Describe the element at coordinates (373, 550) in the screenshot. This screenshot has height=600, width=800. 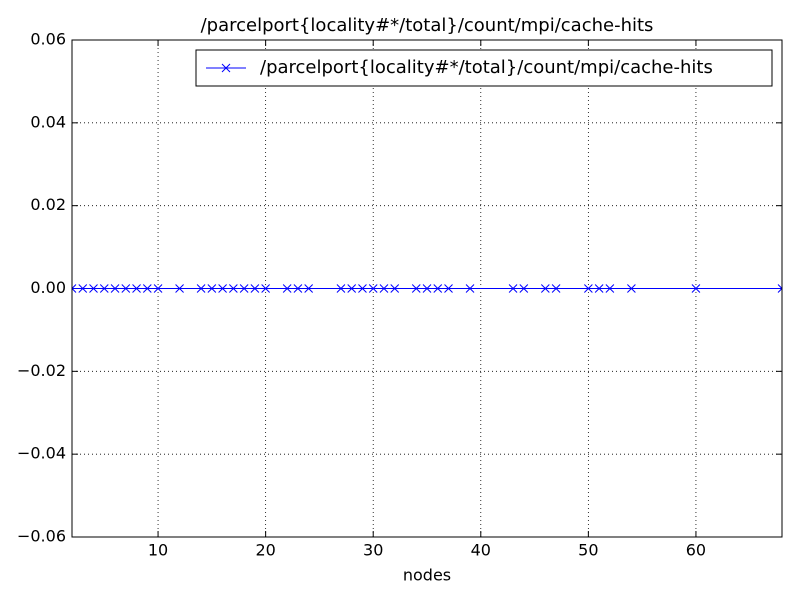
I see `x-tick-label: 30` at that location.